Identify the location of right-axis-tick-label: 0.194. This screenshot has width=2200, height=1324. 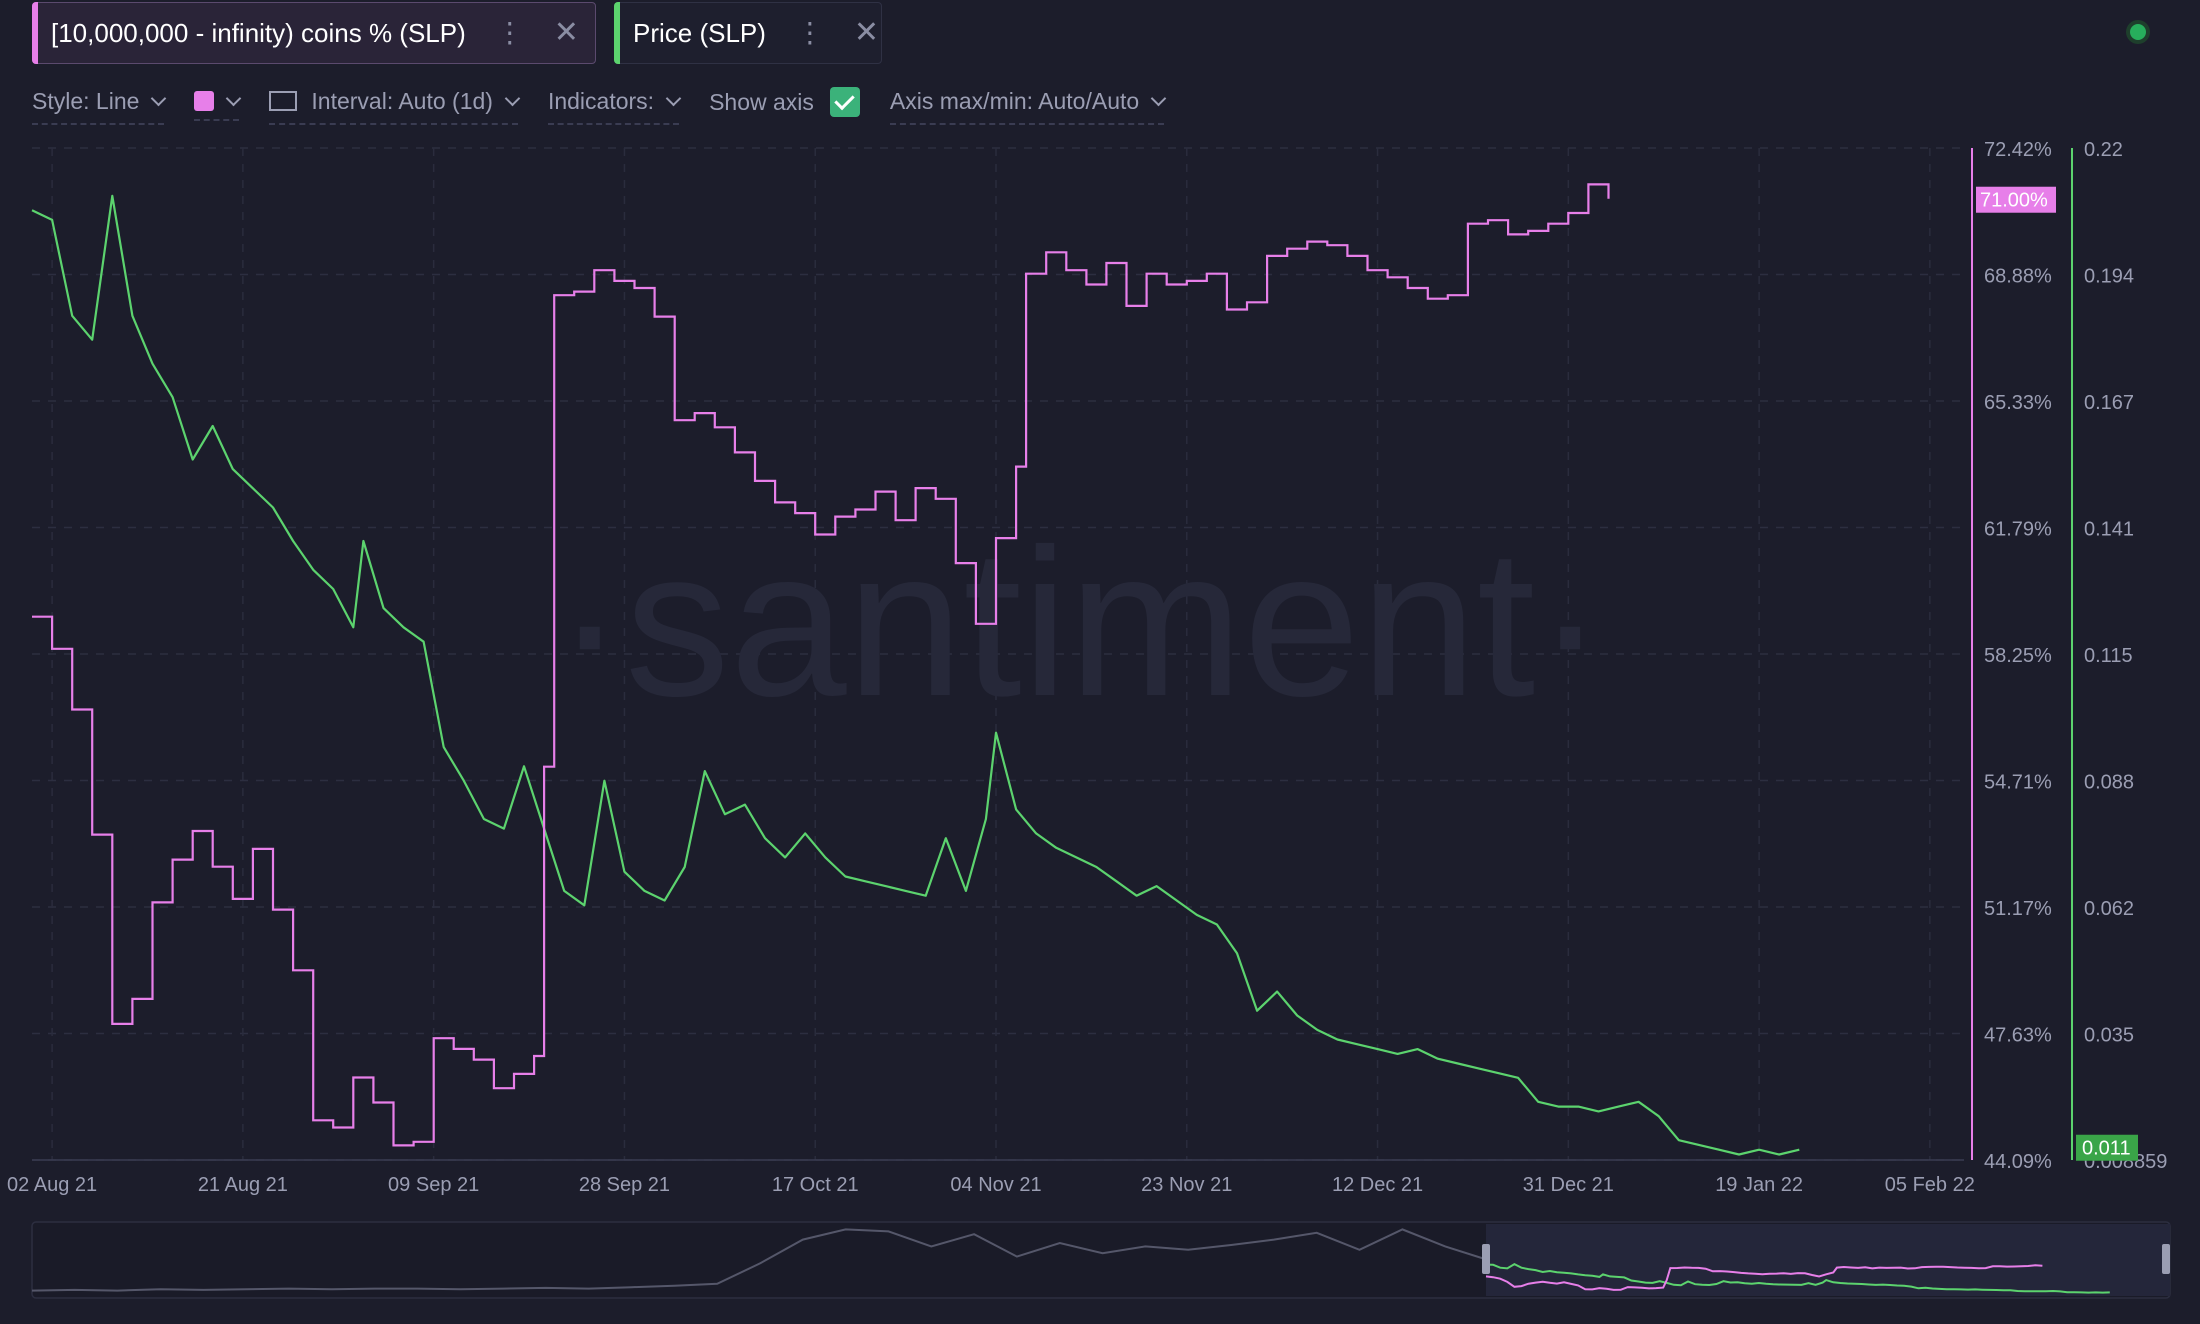
(2109, 277).